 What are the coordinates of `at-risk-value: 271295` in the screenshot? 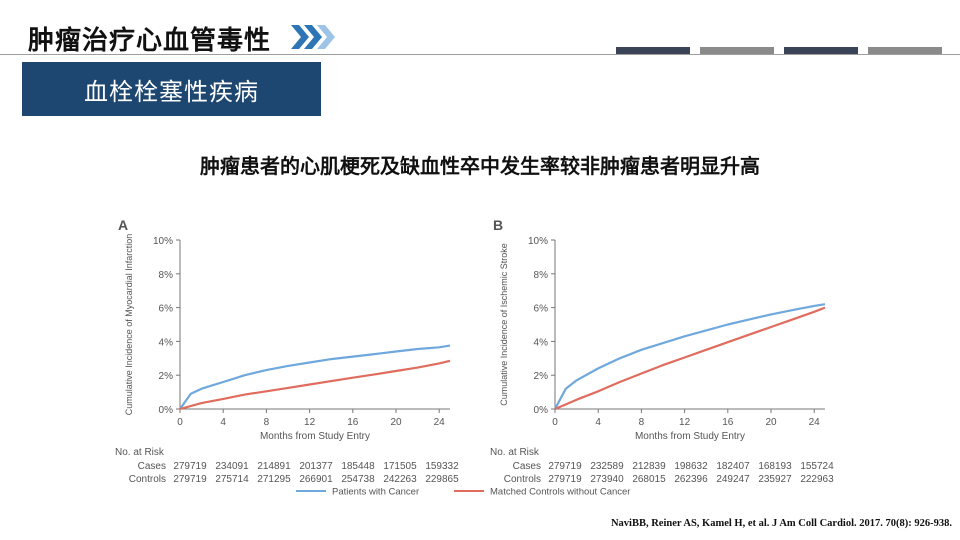 It's located at (274, 479).